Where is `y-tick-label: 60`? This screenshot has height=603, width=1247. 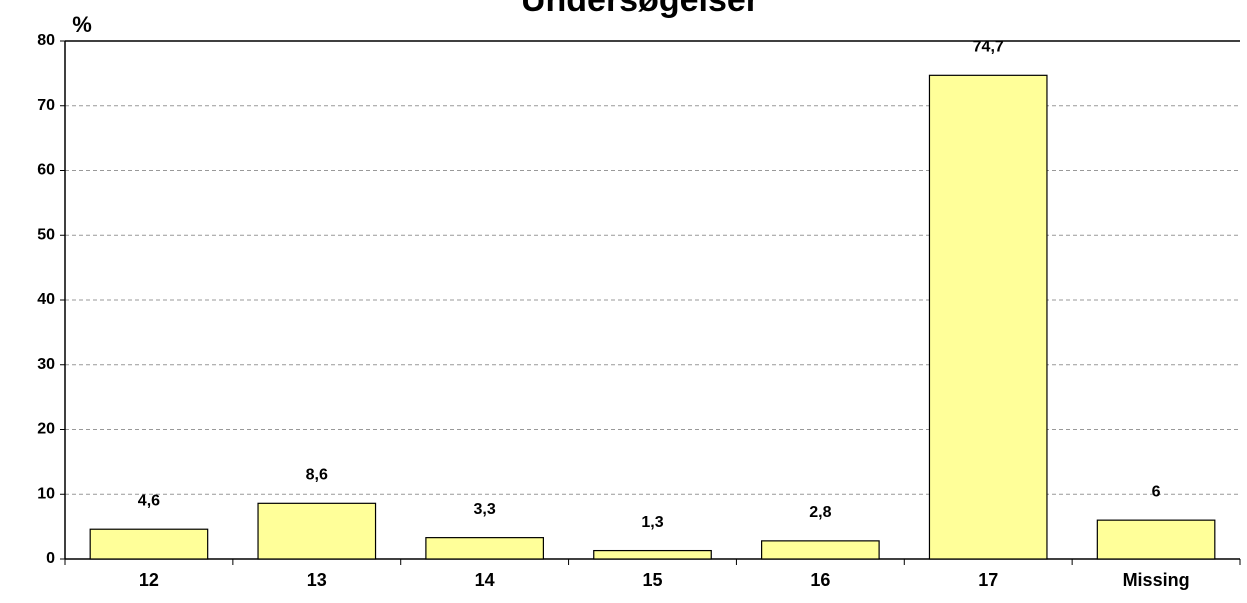
y-tick-label: 60 is located at coordinates (46, 170).